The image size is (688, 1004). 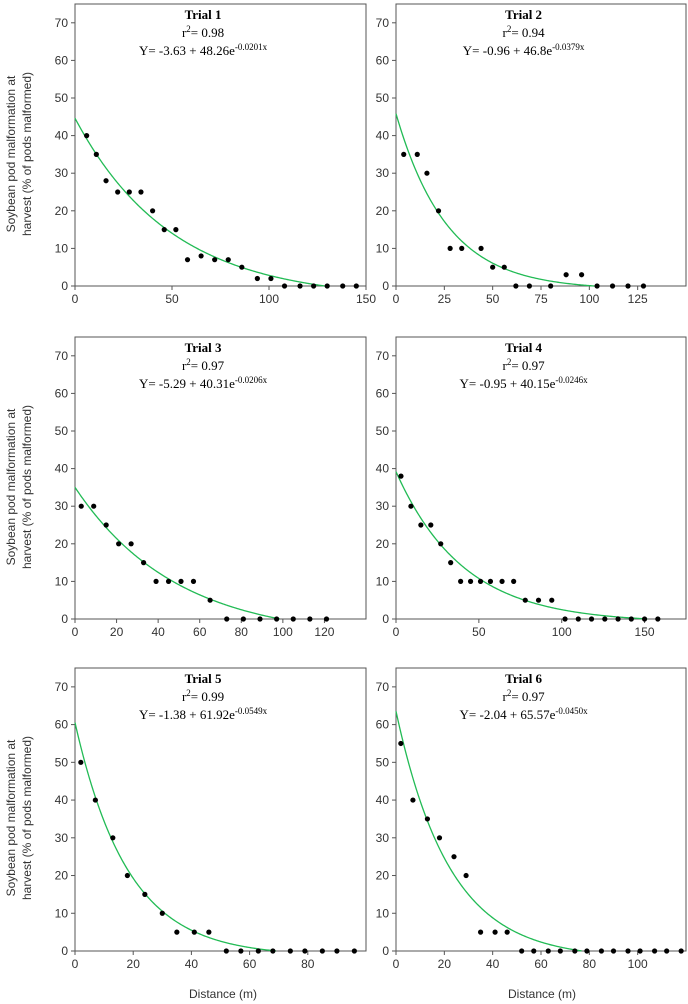 What do you see at coordinates (479, 632) in the screenshot?
I see `x-tick-label: 50` at bounding box center [479, 632].